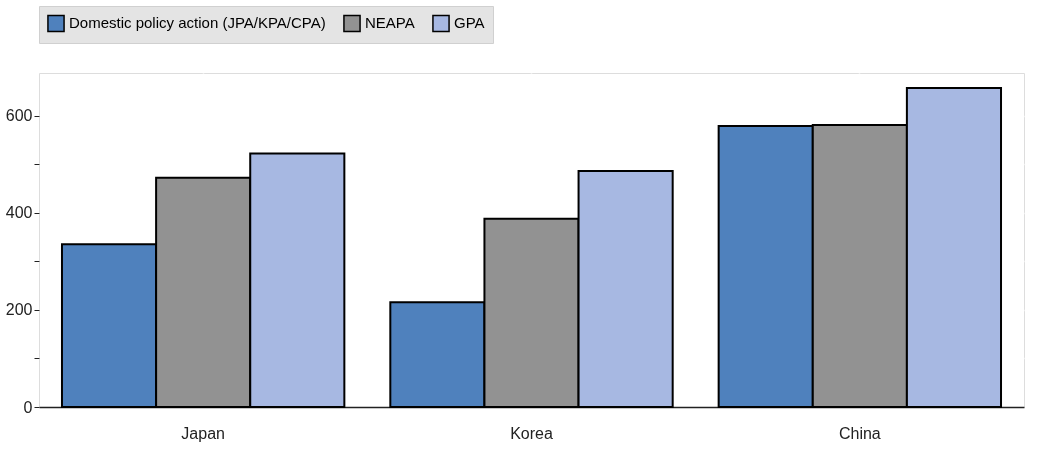  Describe the element at coordinates (19, 116) in the screenshot. I see `y-tick-label: 600` at that location.